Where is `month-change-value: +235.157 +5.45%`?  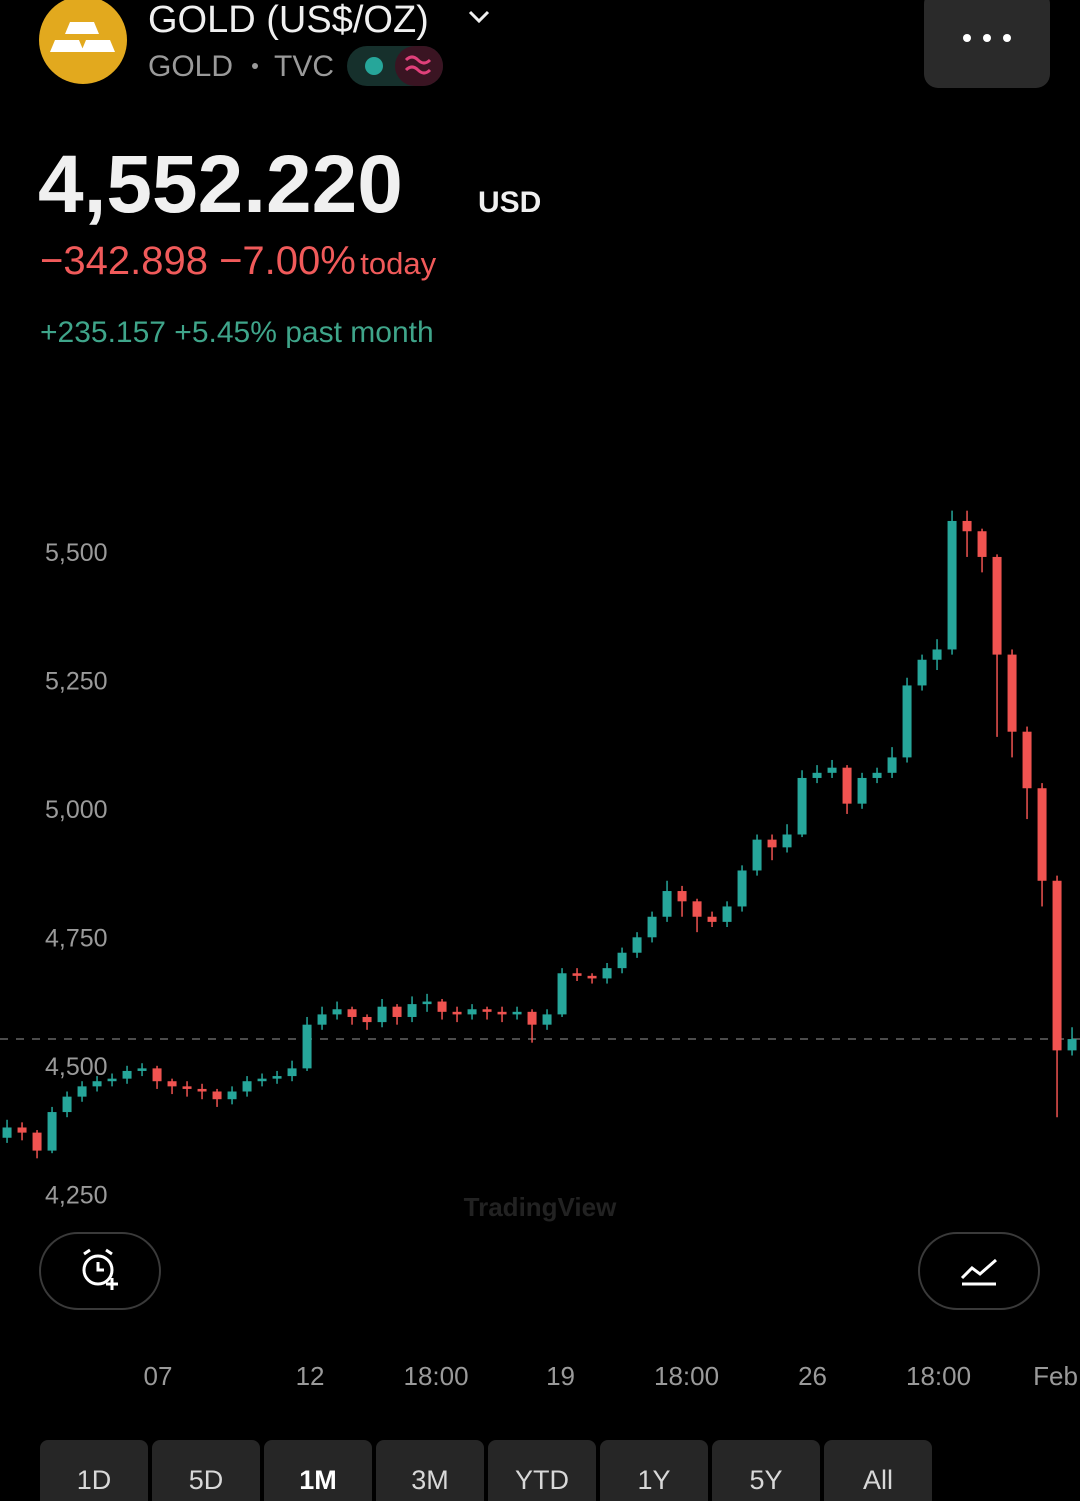
month-change-value: +235.157 +5.45% is located at coordinates (158, 332).